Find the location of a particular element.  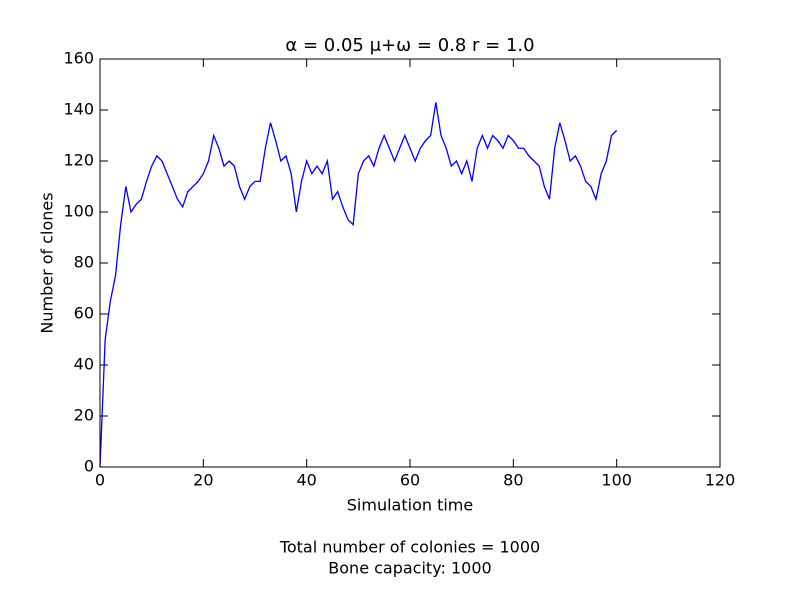

x-tick-label: 120 is located at coordinates (720, 480).